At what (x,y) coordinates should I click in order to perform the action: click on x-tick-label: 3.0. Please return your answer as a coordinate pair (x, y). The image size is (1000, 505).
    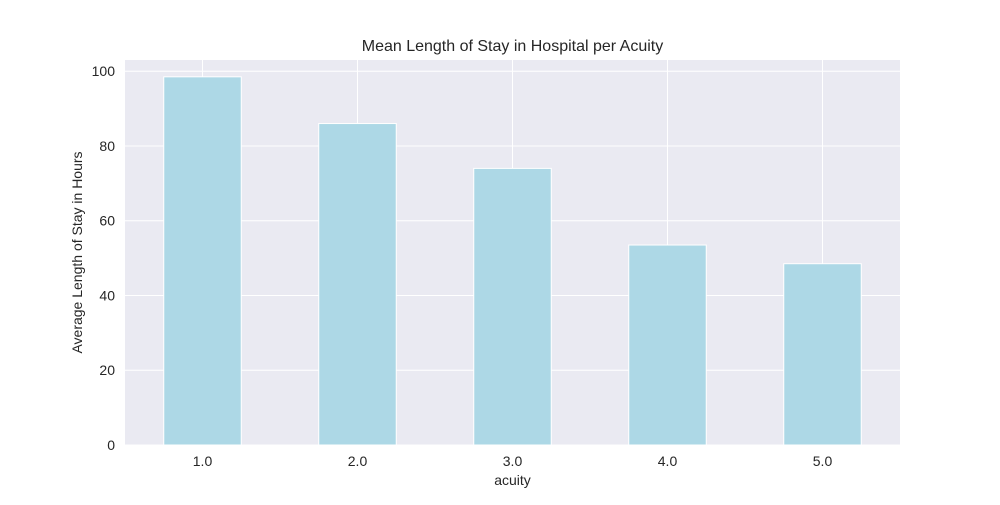
    Looking at the image, I should click on (513, 461).